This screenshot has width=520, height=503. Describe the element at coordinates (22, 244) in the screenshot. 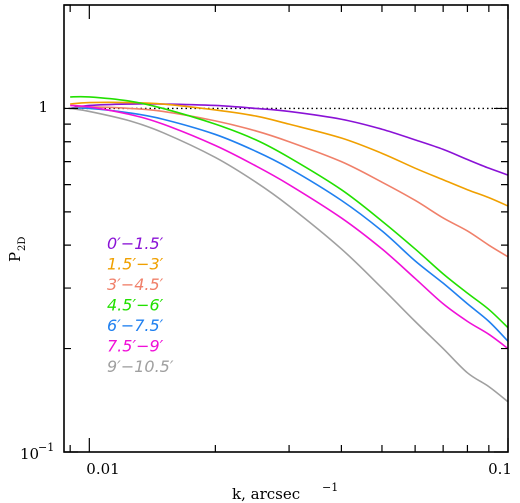

I see `y-axis-title-subscript: 2D` at that location.